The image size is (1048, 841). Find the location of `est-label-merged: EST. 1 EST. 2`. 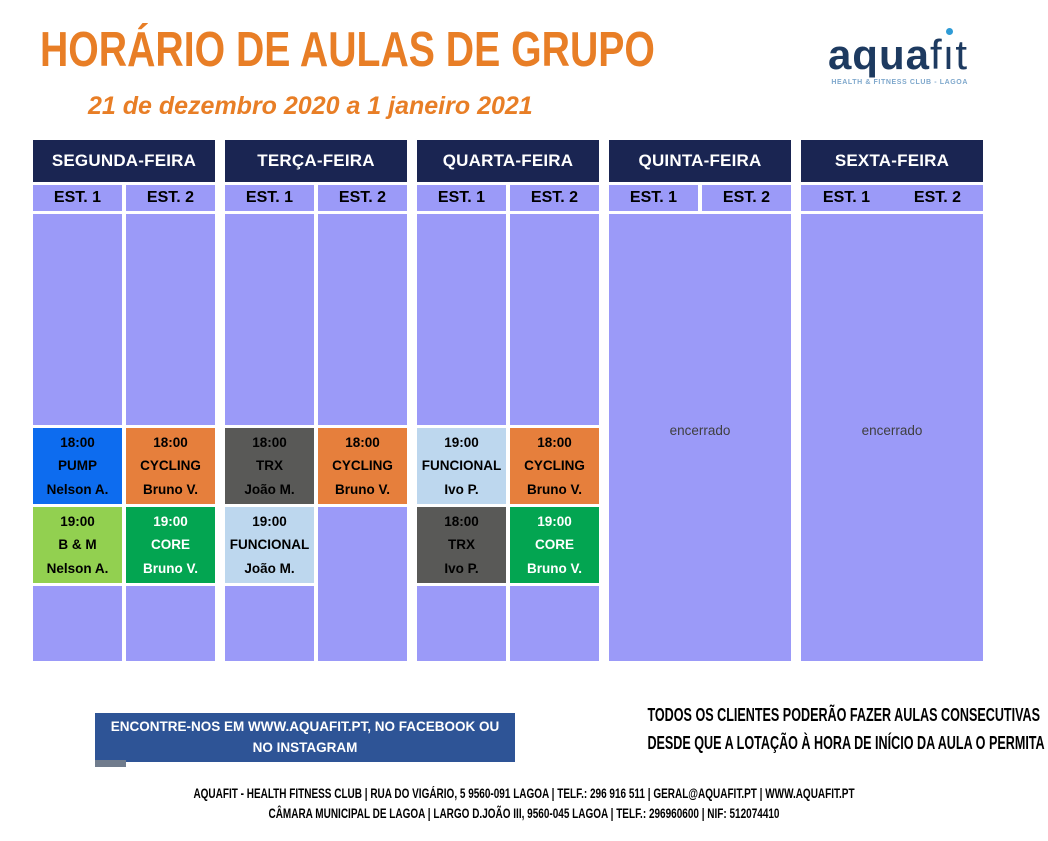

est-label-merged: EST. 1 EST. 2 is located at coordinates (892, 198).